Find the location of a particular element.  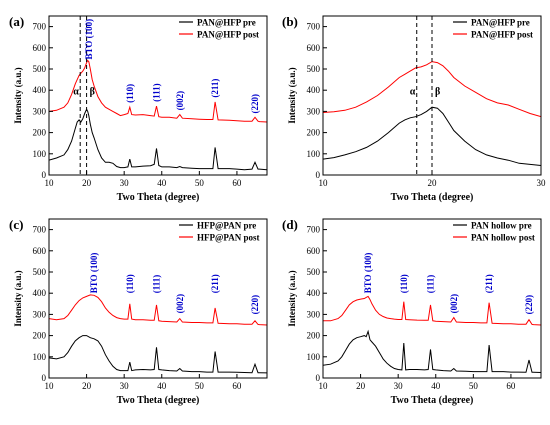

panel-c-series-pre-line is located at coordinates (158, 354).